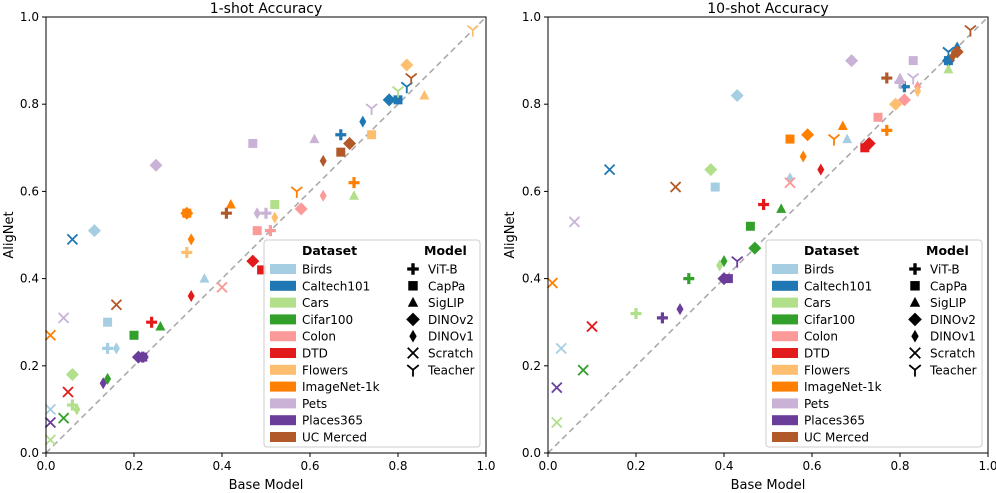 The height and width of the screenshot is (493, 996). What do you see at coordinates (270, 231) in the screenshot?
I see `point-colon-vit-b` at bounding box center [270, 231].